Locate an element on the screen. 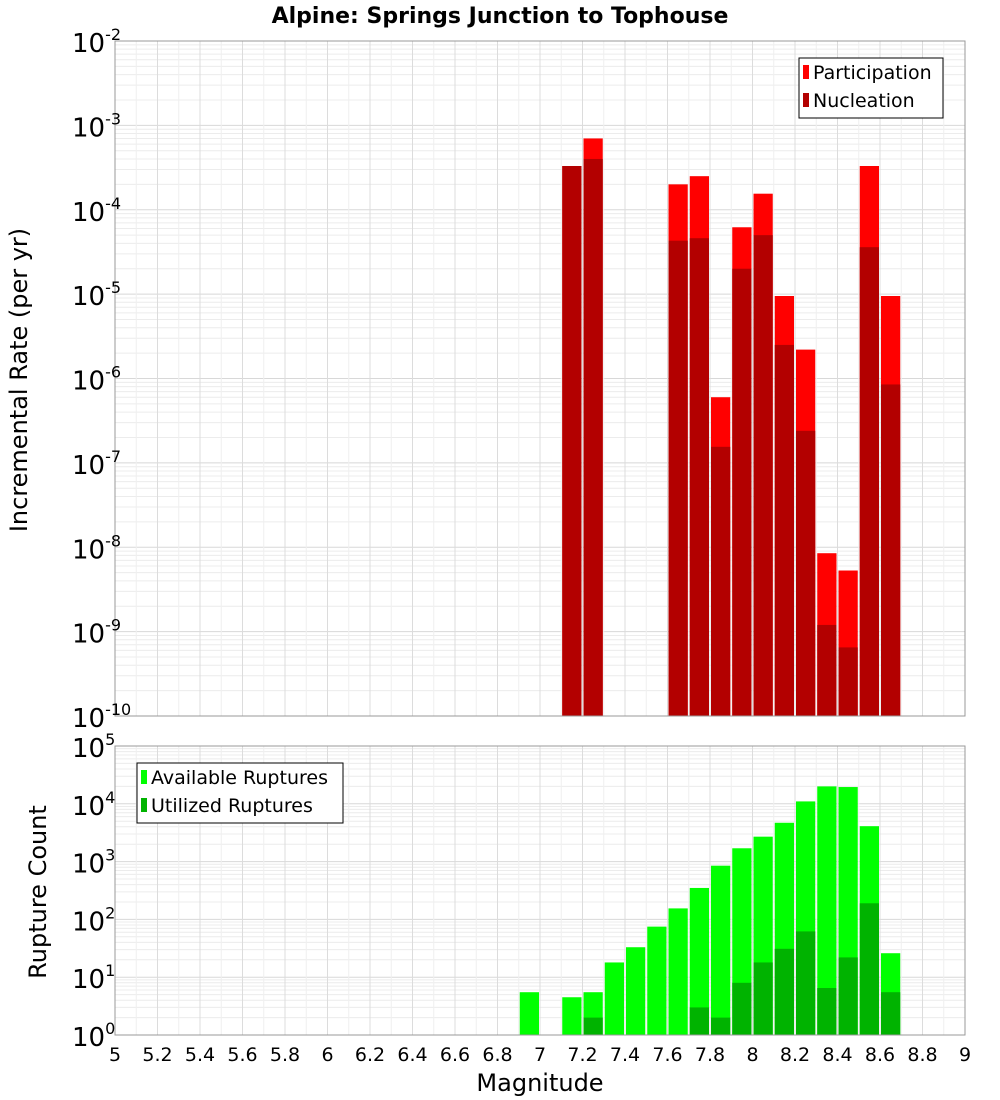 The width and height of the screenshot is (1000, 1100). legend-label: Nucleation is located at coordinates (864, 101).